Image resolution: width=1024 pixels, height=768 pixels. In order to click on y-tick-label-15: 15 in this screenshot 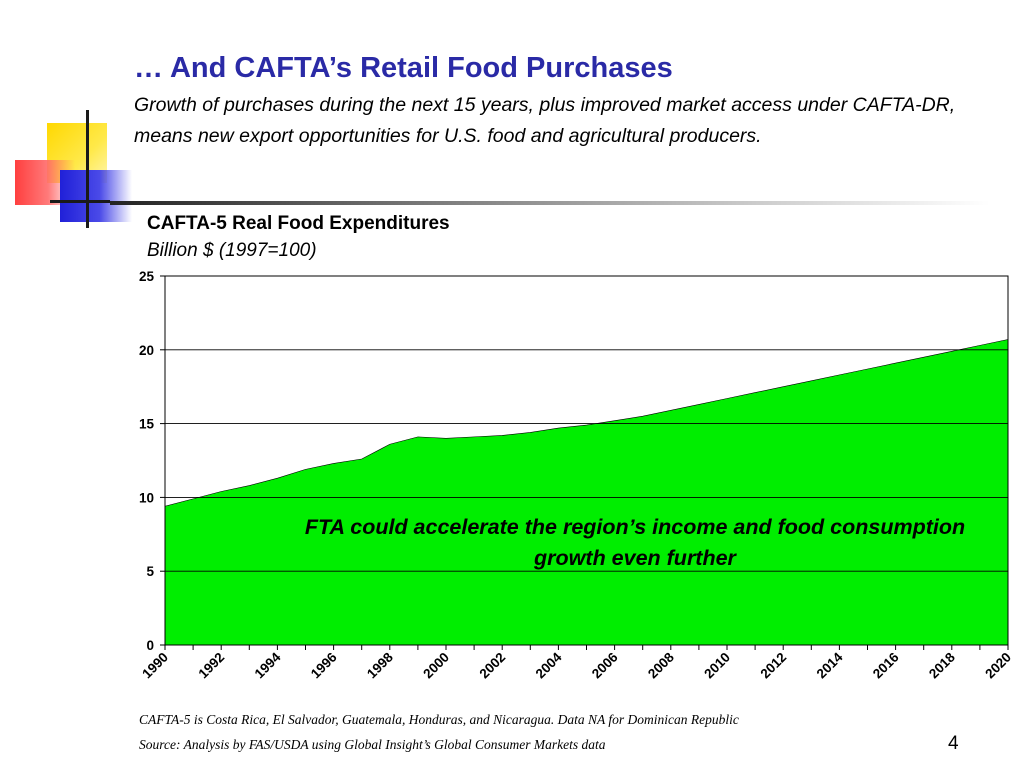, I will do `click(147, 424)`.